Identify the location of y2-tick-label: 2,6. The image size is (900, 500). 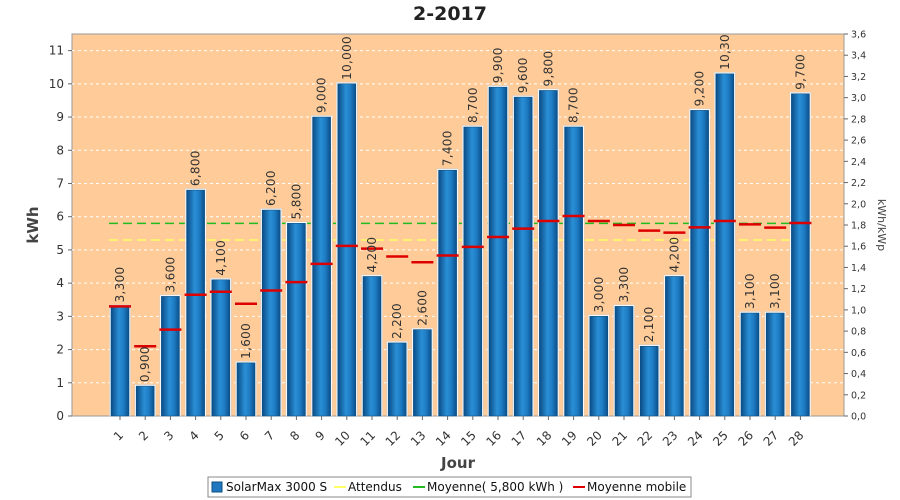
(858, 141).